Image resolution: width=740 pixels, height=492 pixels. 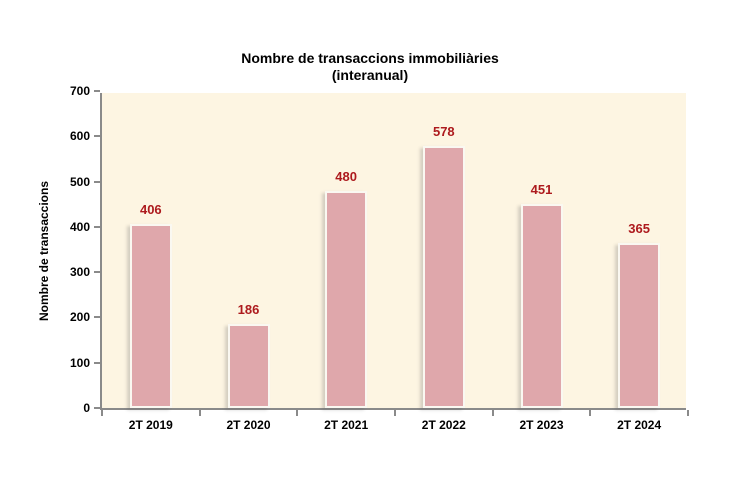 I want to click on y-axis-tick-label: 0, so click(x=86, y=408).